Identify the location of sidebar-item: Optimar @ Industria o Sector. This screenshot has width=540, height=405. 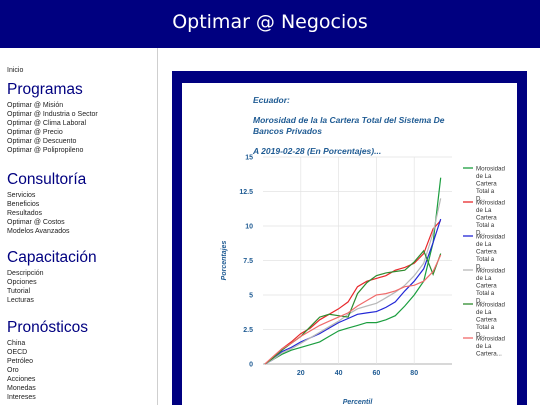
(52, 114).